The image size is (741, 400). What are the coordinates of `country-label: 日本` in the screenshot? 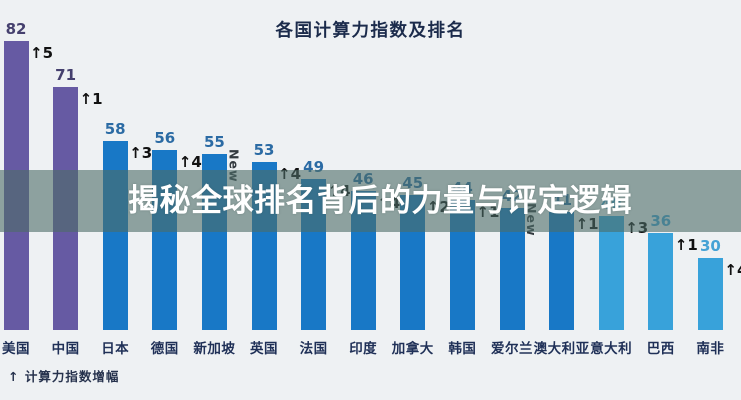 It's located at (115, 349).